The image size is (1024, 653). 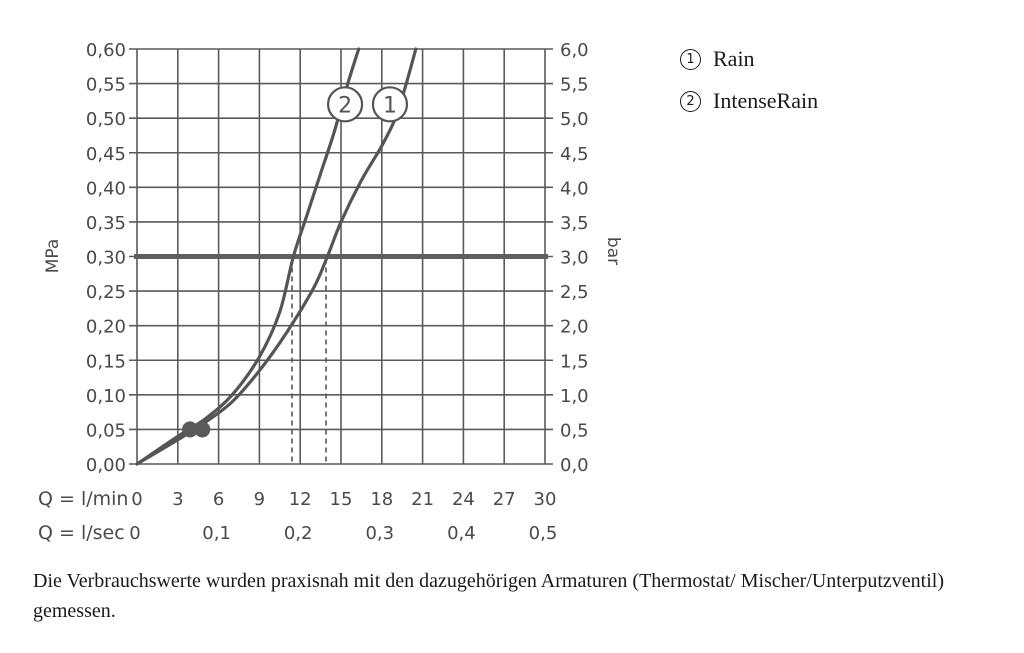 What do you see at coordinates (216, 533) in the screenshot?
I see `x2-tick-label: 0,1` at bounding box center [216, 533].